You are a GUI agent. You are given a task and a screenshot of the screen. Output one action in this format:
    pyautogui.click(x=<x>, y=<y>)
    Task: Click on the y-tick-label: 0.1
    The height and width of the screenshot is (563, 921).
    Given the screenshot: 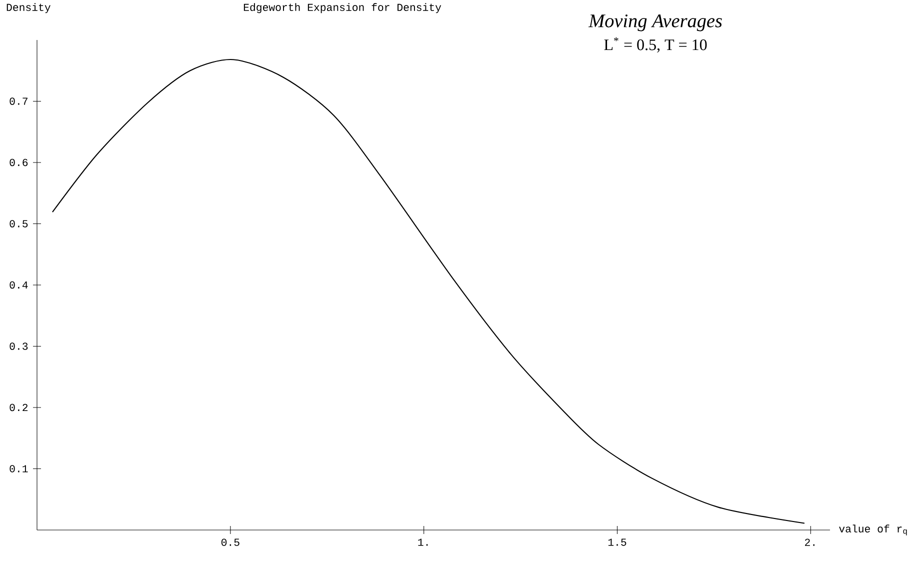 What is the action you would take?
    pyautogui.click(x=19, y=468)
    